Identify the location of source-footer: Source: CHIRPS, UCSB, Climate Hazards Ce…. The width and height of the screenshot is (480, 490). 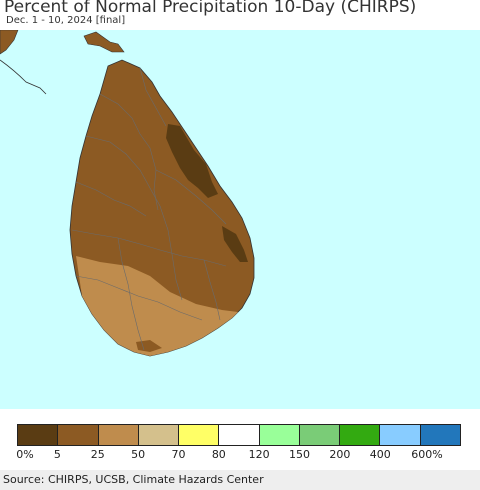
(240, 480).